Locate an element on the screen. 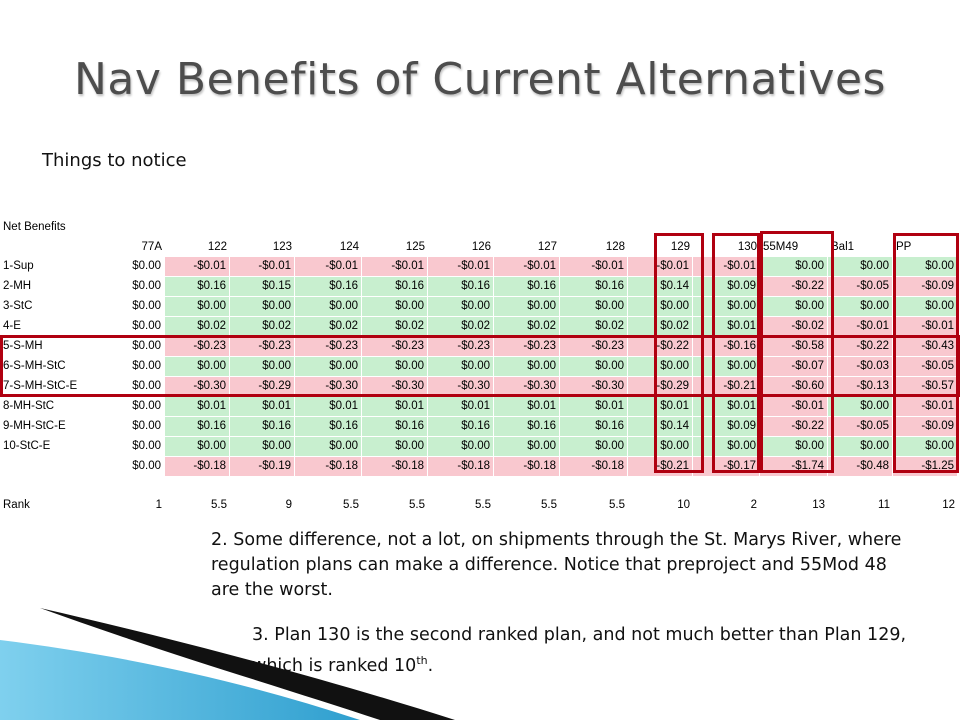 This screenshot has height=720, width=960. things-to-notice-label: Things to notice is located at coordinates (114, 160).